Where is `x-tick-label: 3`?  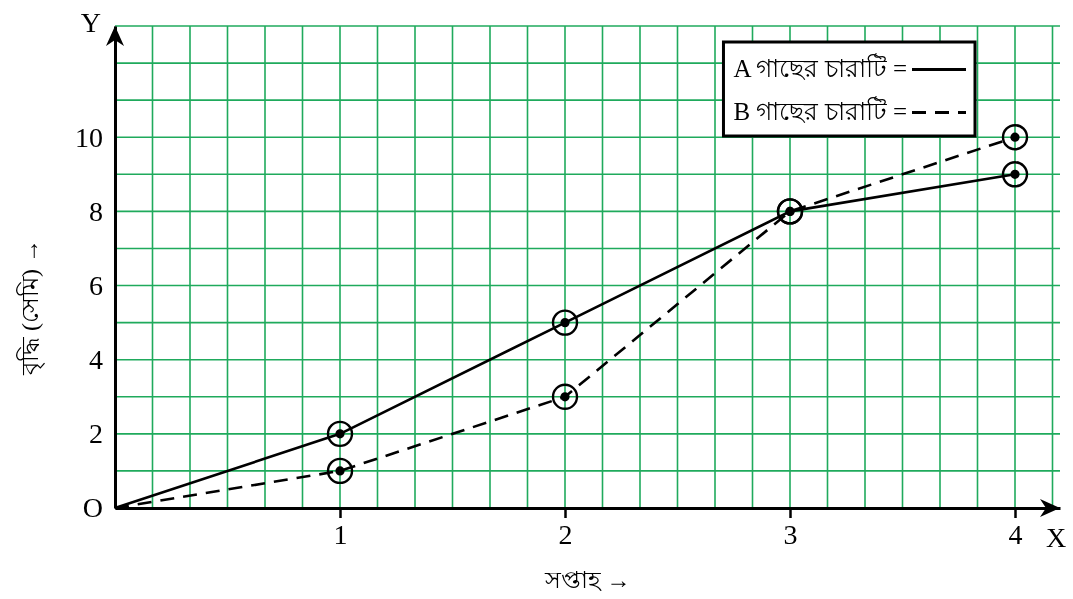
x-tick-label: 3 is located at coordinates (790, 534).